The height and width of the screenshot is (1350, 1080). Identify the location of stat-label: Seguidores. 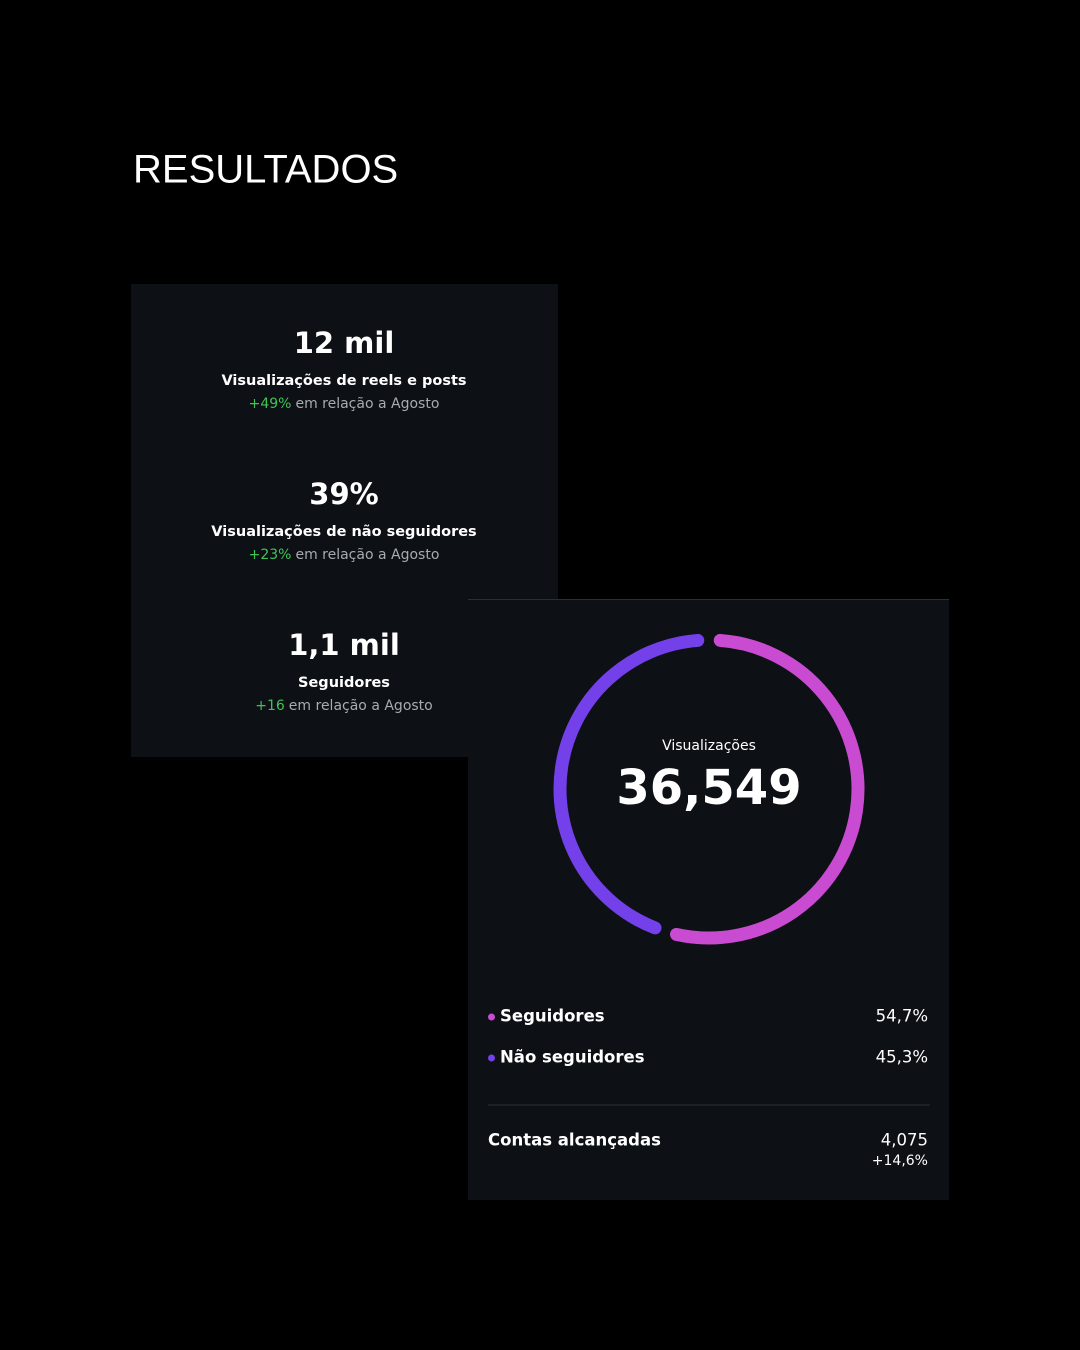
(344, 683).